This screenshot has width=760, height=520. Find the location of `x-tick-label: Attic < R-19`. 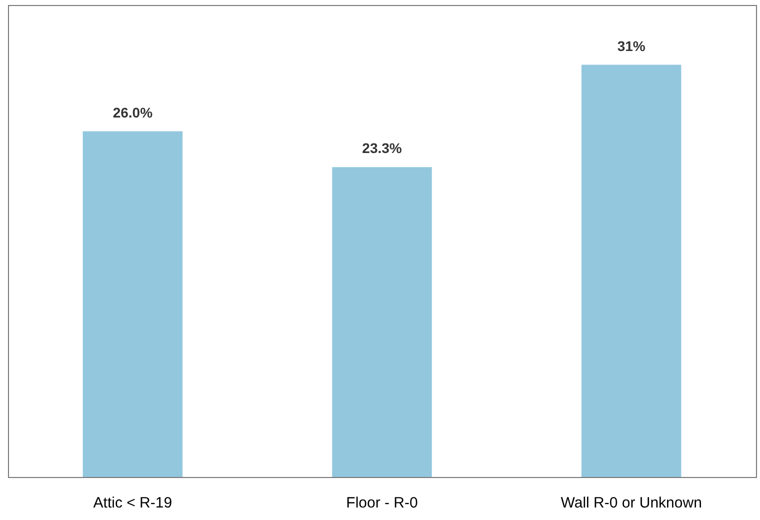

x-tick-label: Attic < R-19 is located at coordinates (132, 503).